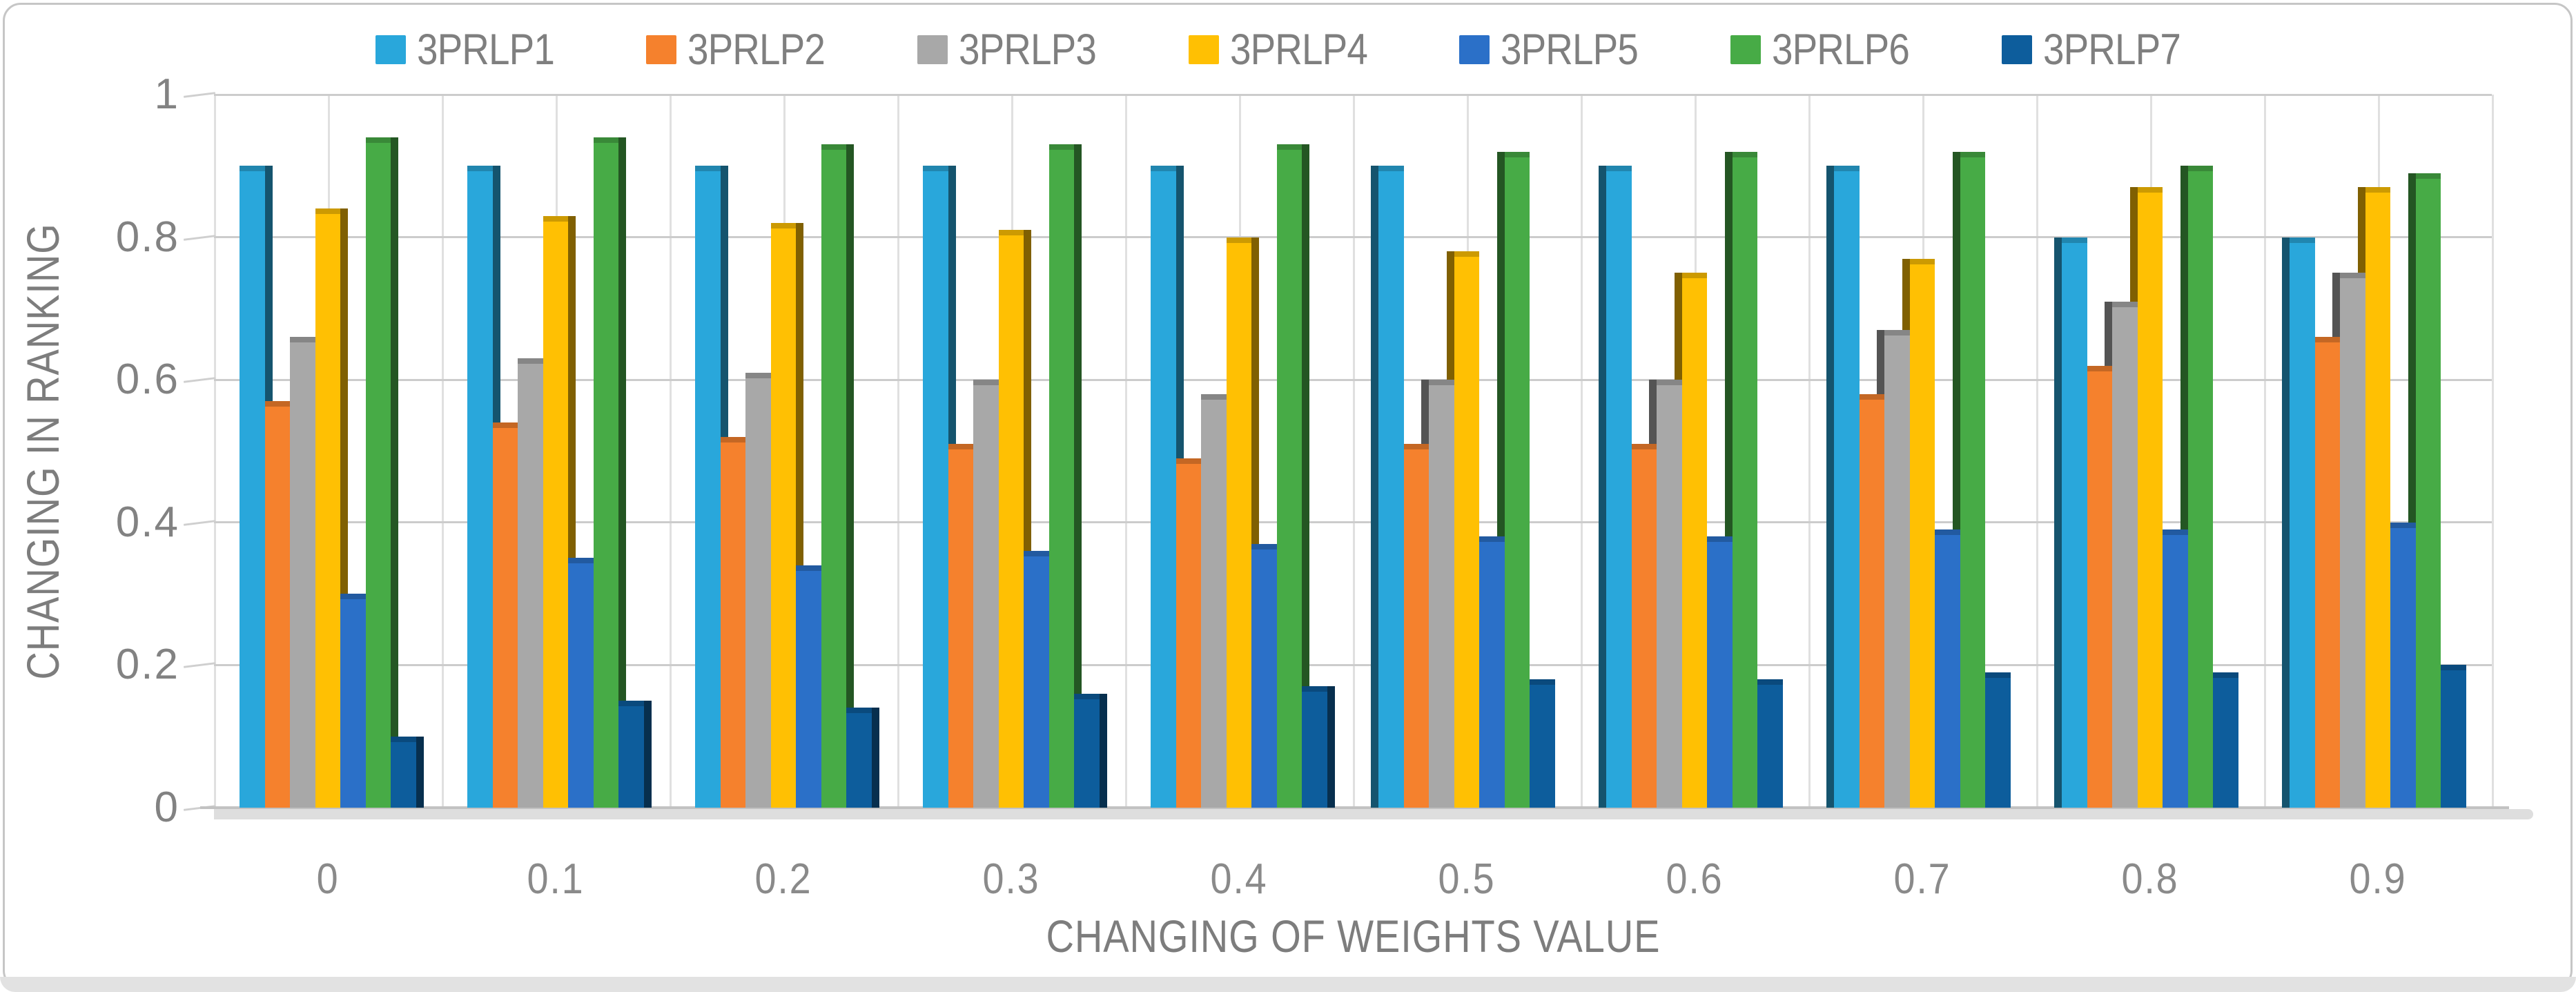 This screenshot has height=992, width=2576. Describe the element at coordinates (2111, 50) in the screenshot. I see `legend-label: 3PRLP7` at that location.